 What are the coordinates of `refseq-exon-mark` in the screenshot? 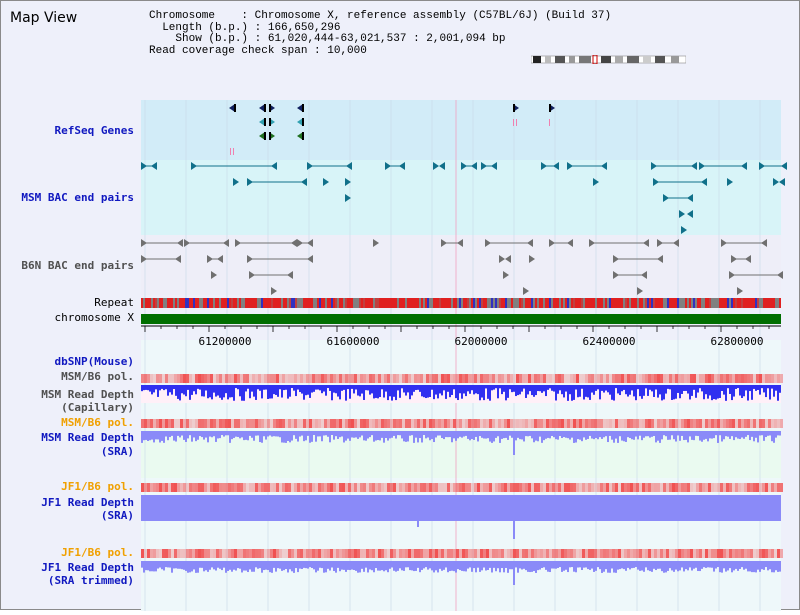 It's located at (230, 151).